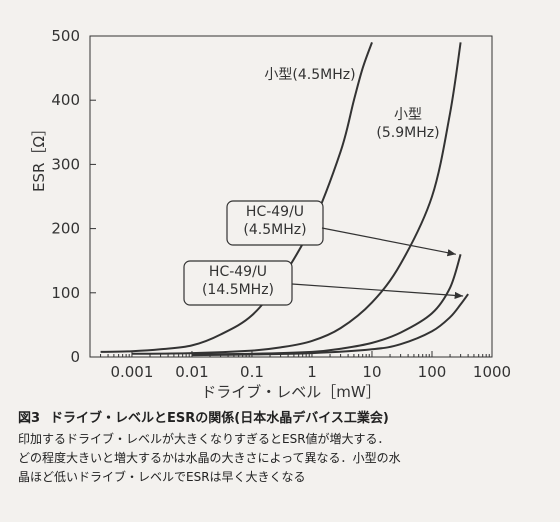  I want to click on x-tick-label: 1, so click(312, 372).